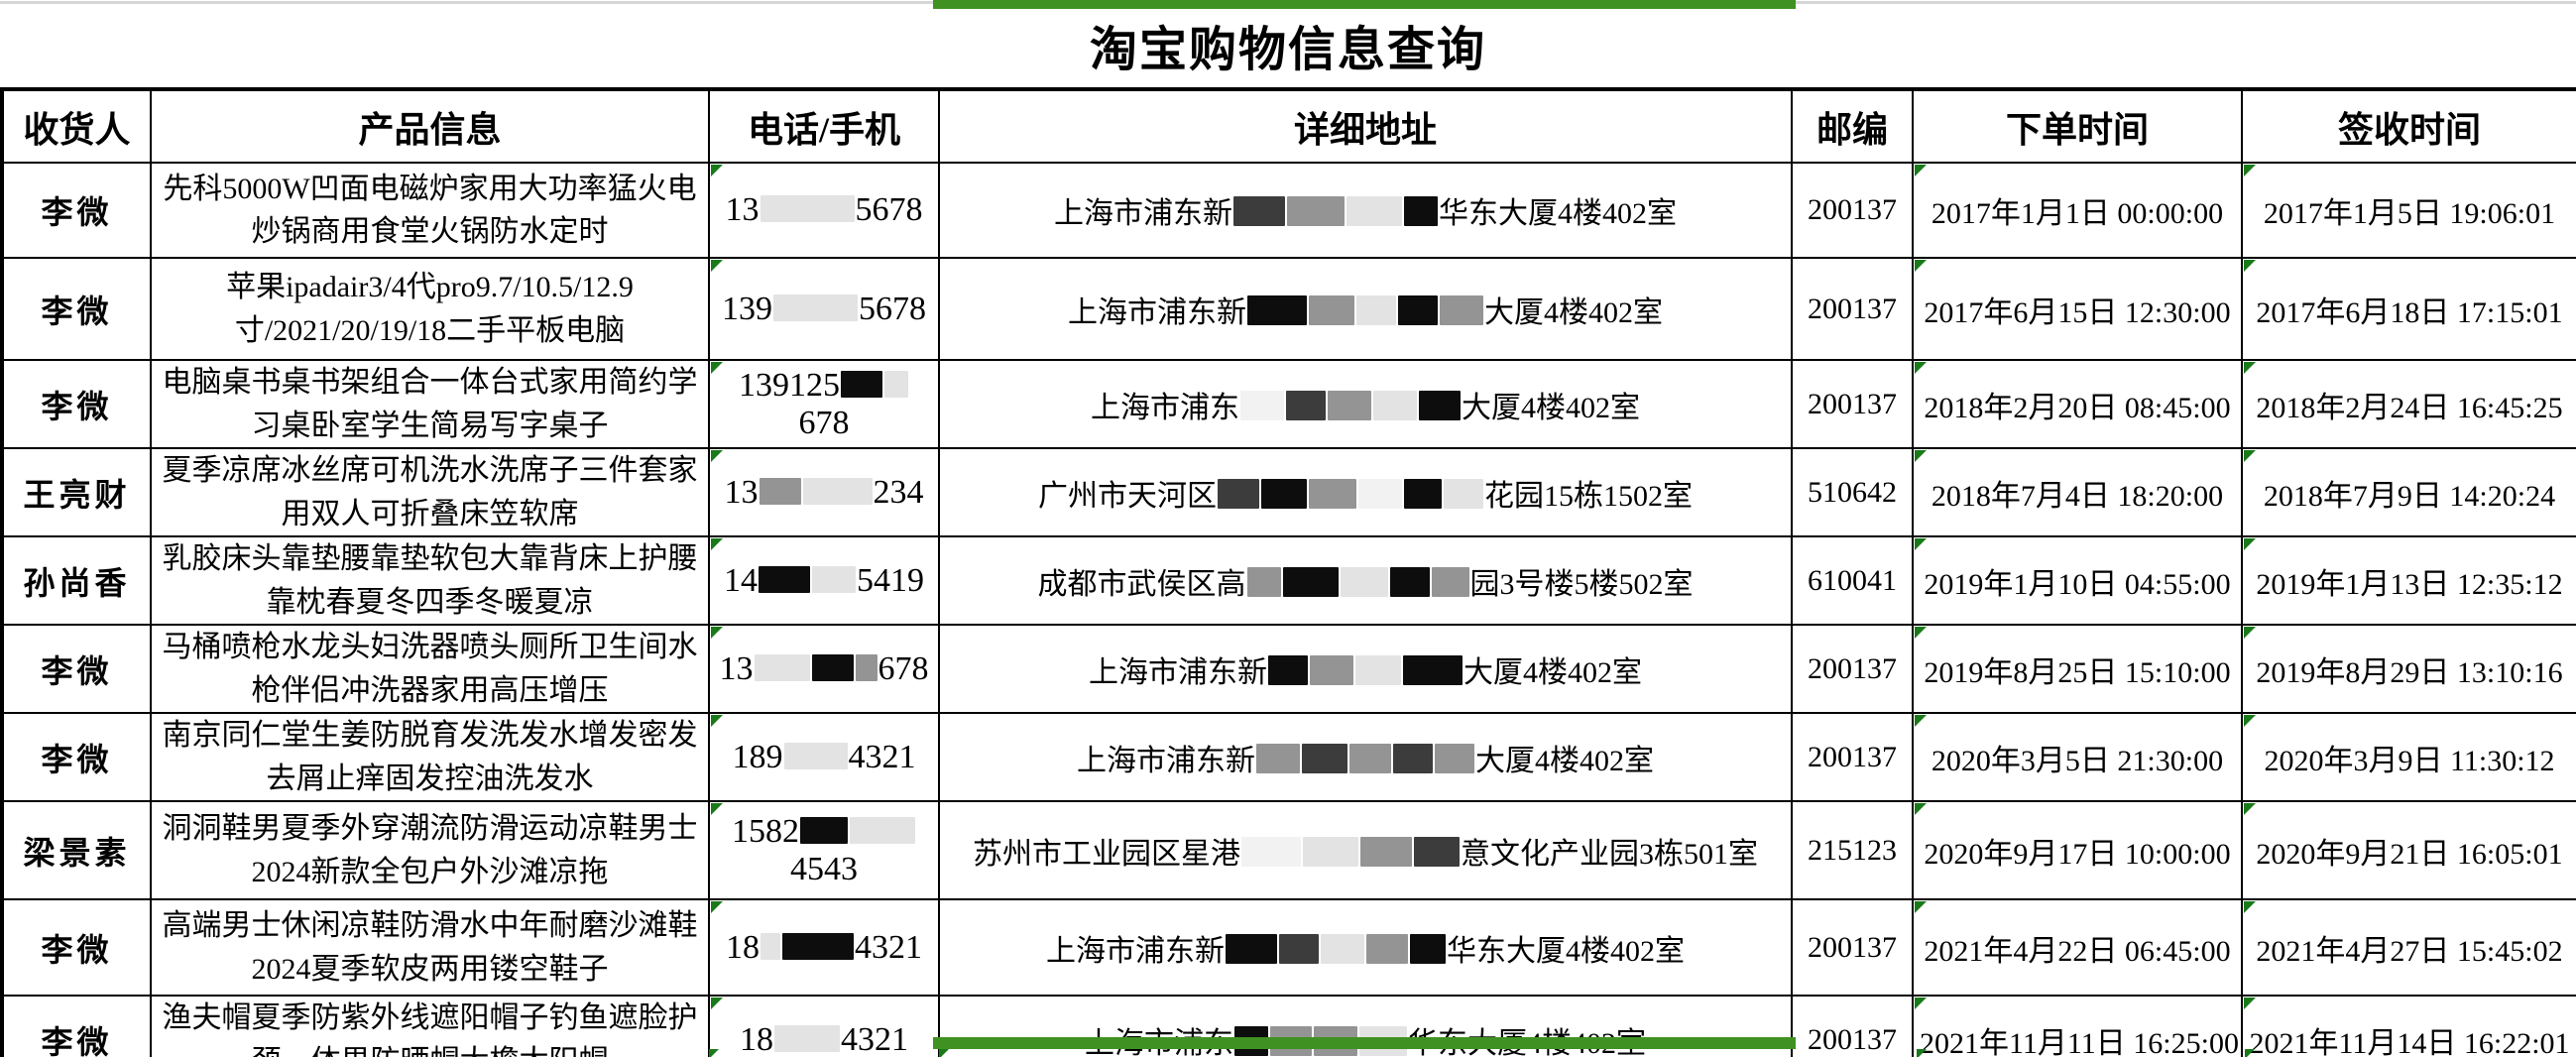 The image size is (2576, 1057). Describe the element at coordinates (2408, 580) in the screenshot. I see `sign-time-cell: 2019年1月13日 12:35:12` at that location.